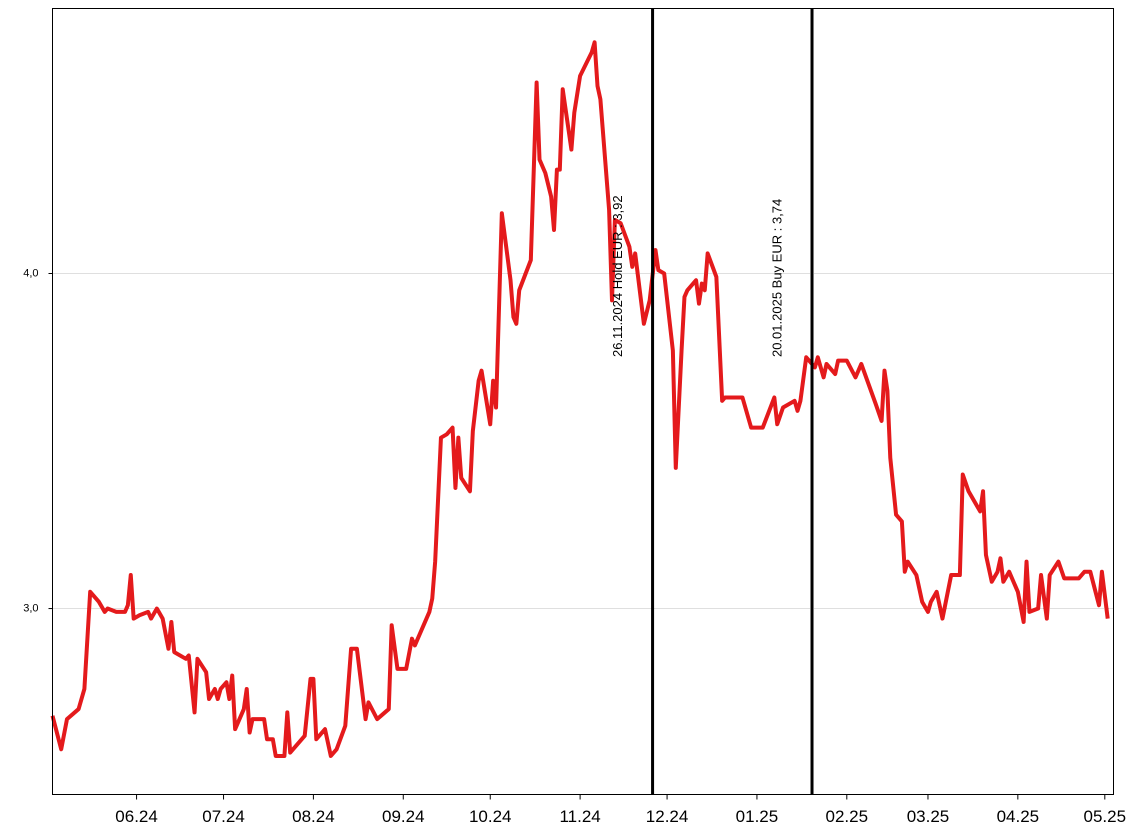 This screenshot has height=836, width=1128. Describe the element at coordinates (928, 816) in the screenshot. I see `x-tick-label: 03.25` at that location.